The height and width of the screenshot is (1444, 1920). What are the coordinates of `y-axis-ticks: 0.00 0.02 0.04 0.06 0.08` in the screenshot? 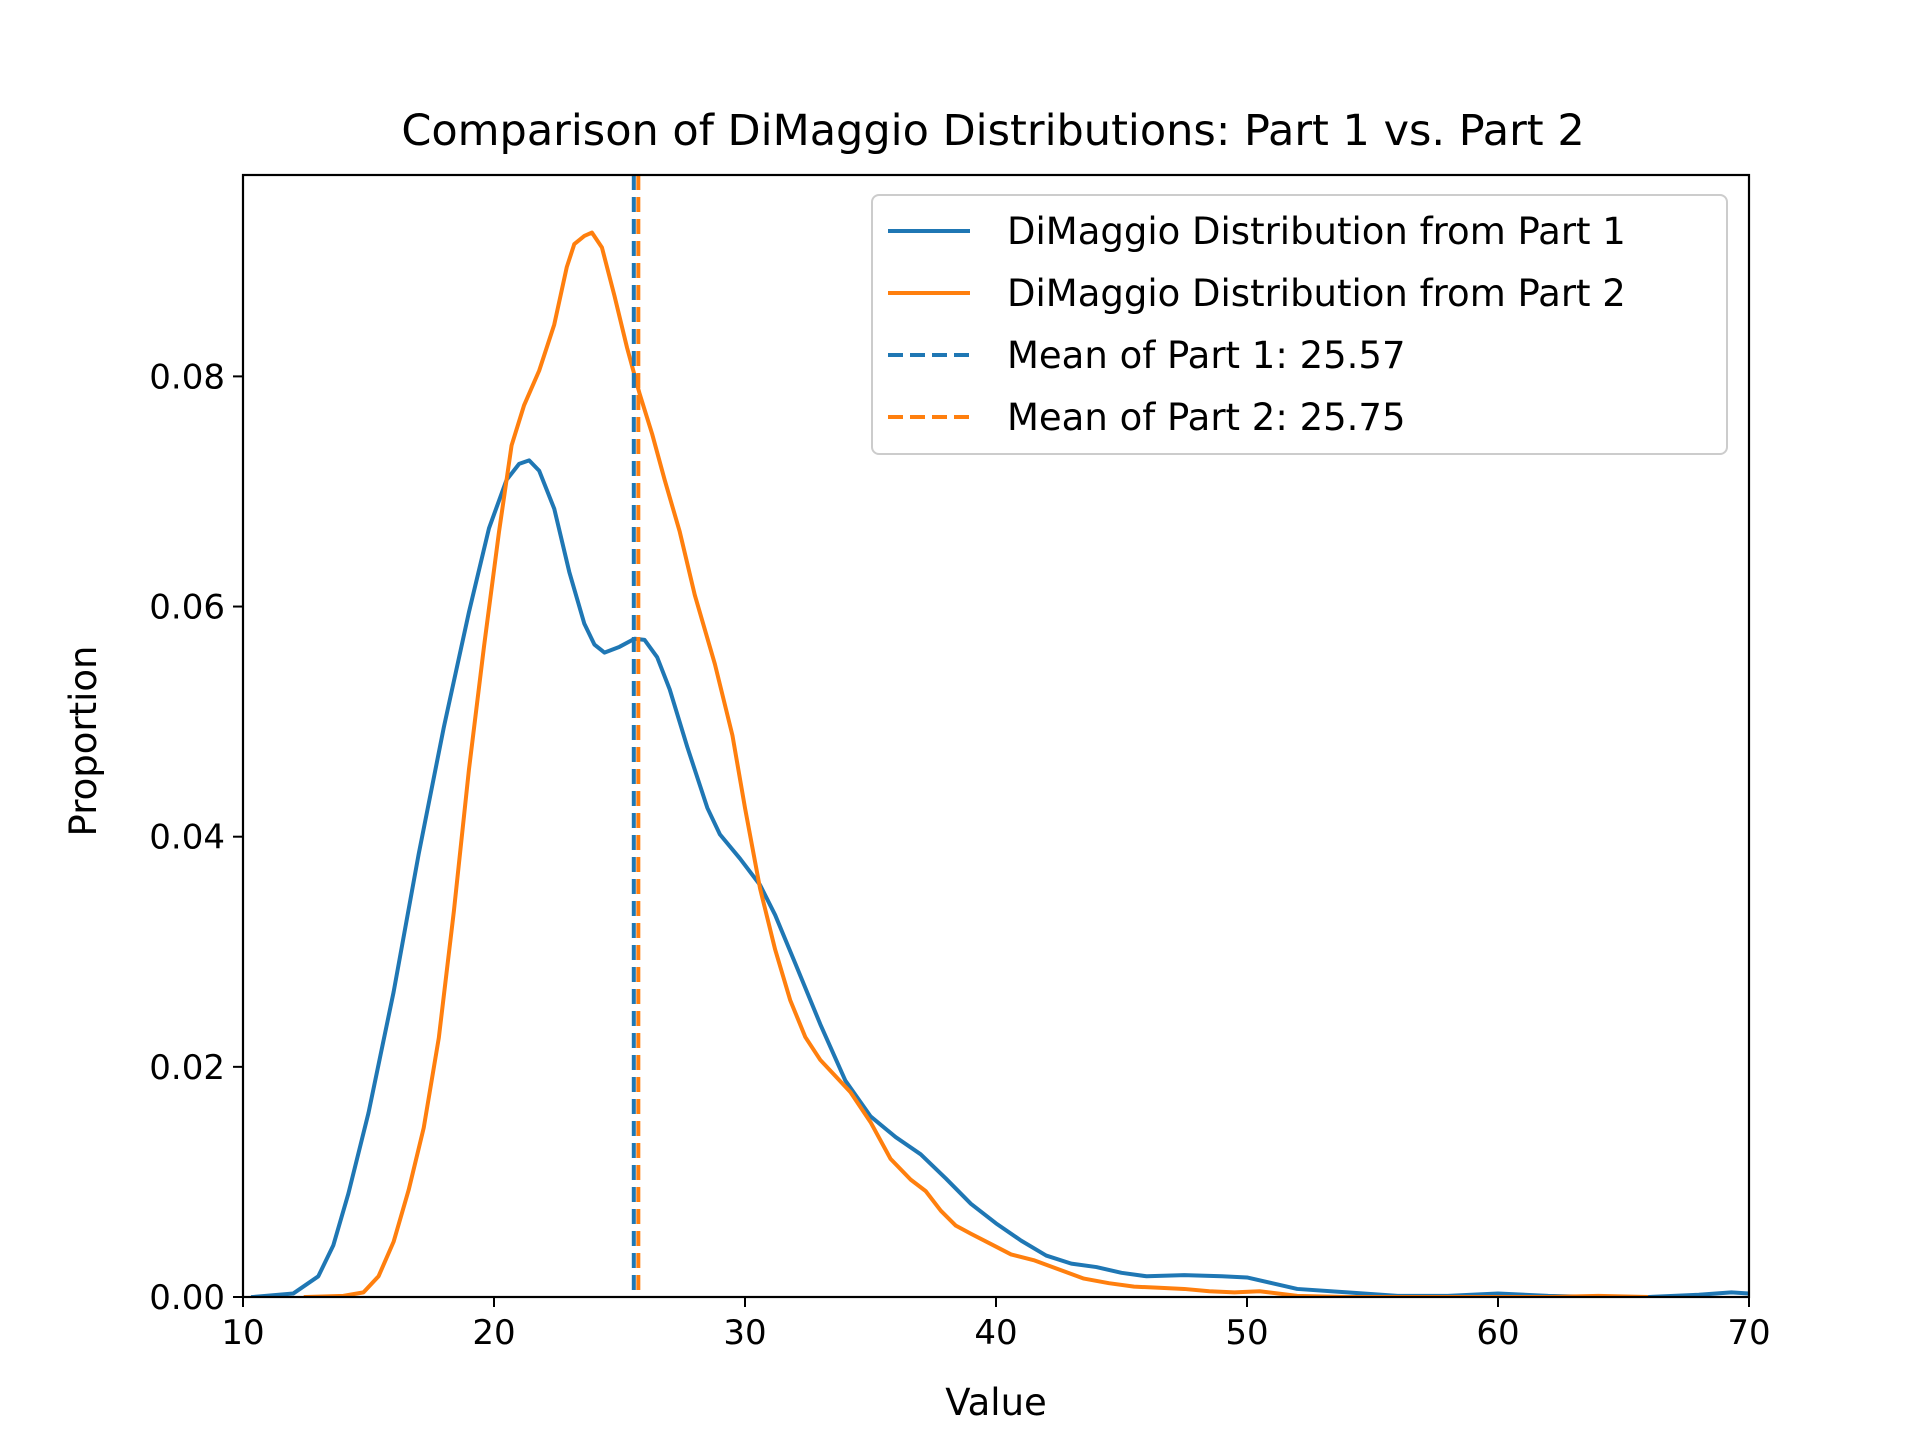 It's located at (196, 837).